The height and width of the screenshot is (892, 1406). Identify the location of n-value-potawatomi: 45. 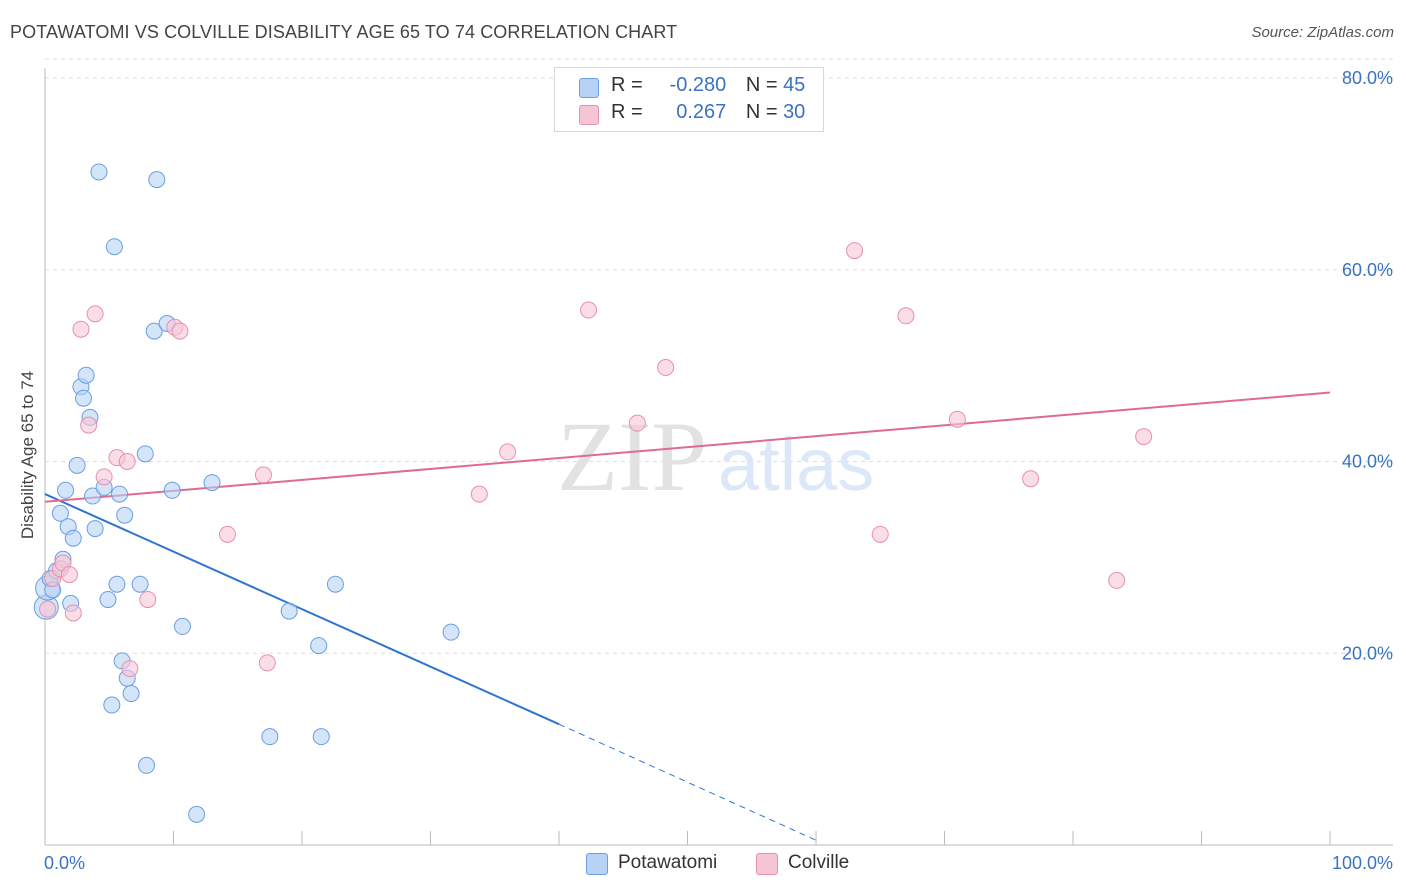
(794, 85).